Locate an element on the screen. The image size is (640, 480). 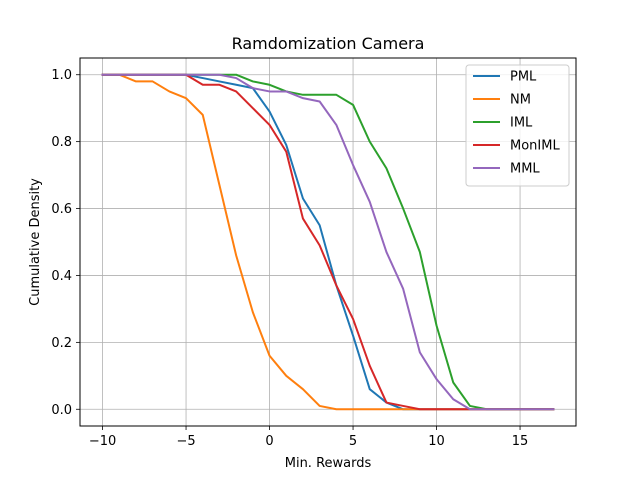
y-tick-label: 0.4 is located at coordinates (61, 276).